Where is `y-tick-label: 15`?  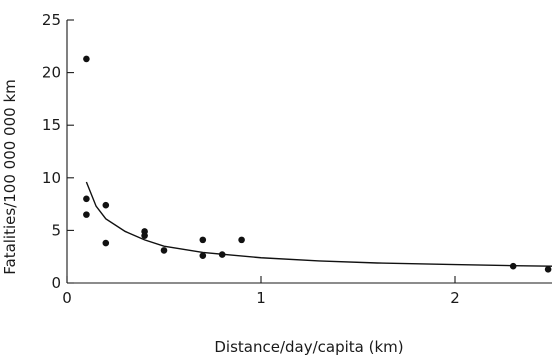 y-tick-label: 15 is located at coordinates (51, 125).